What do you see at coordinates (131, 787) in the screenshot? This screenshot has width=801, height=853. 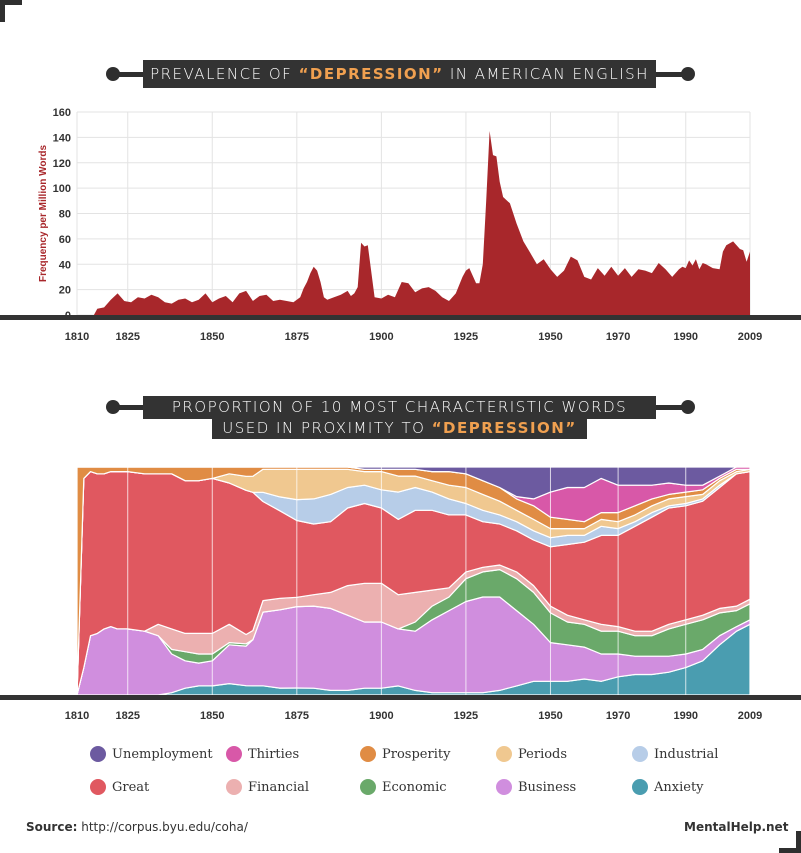 I see `legend-label: Great` at bounding box center [131, 787].